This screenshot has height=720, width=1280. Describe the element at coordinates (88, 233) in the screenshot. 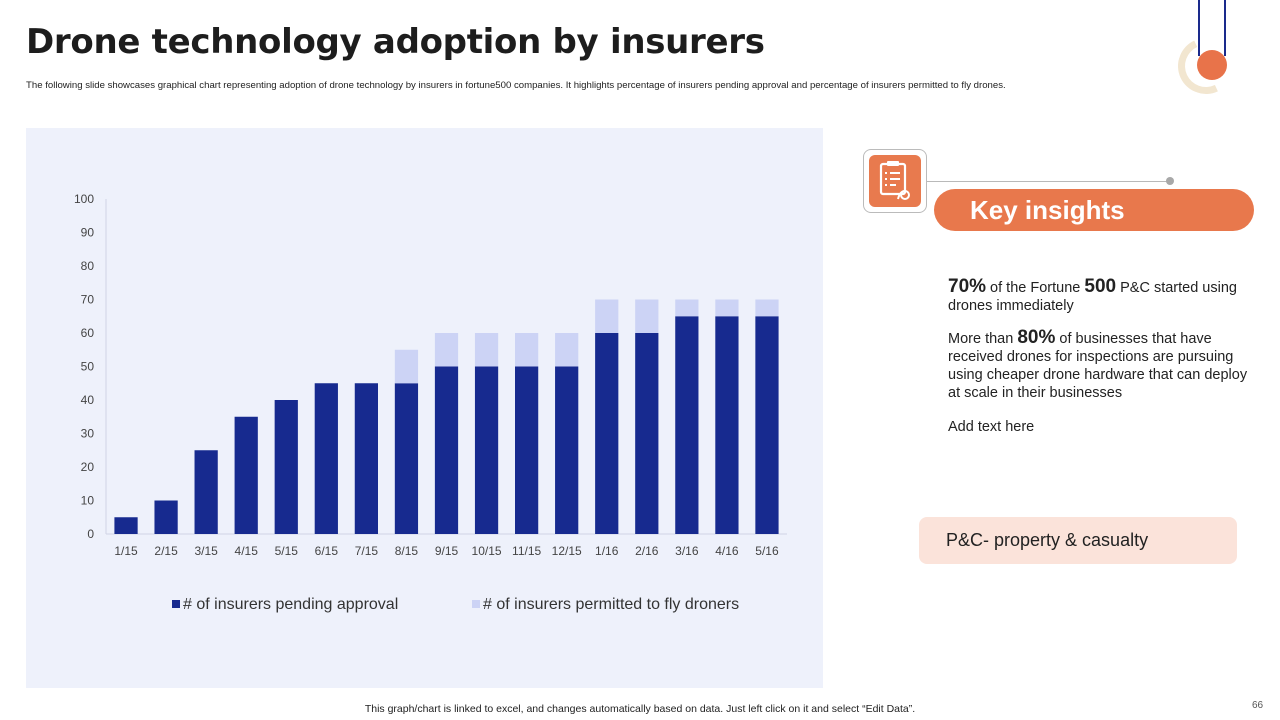

I see `y-tick-label: 90` at that location.